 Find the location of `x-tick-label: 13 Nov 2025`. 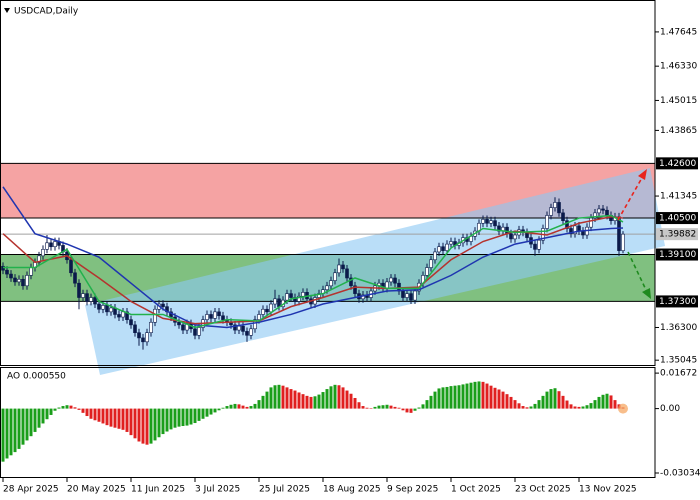

x-tick-label: 13 Nov 2025 is located at coordinates (608, 490).